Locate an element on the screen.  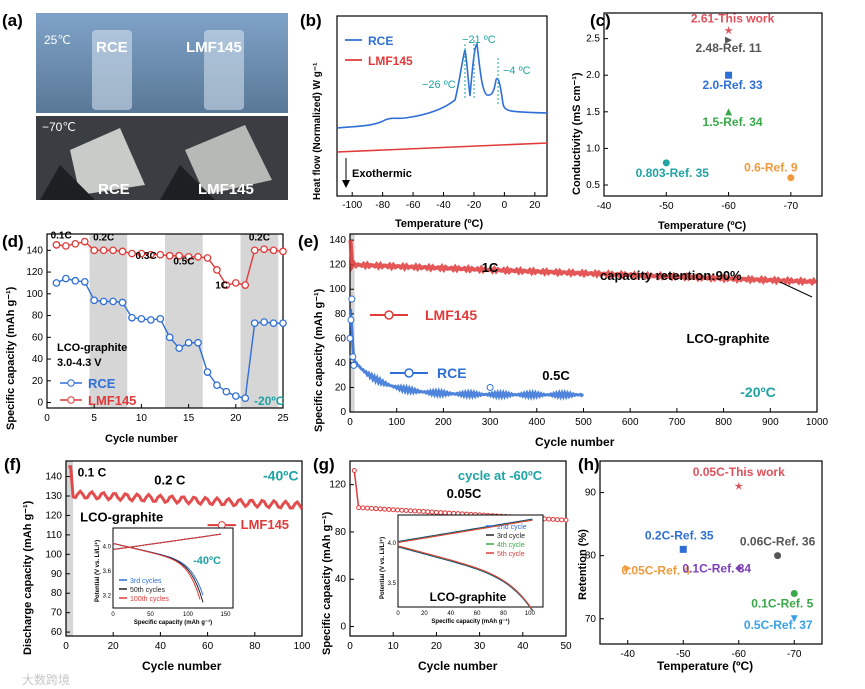
xtick-label-d: 15 is located at coordinates (189, 418).